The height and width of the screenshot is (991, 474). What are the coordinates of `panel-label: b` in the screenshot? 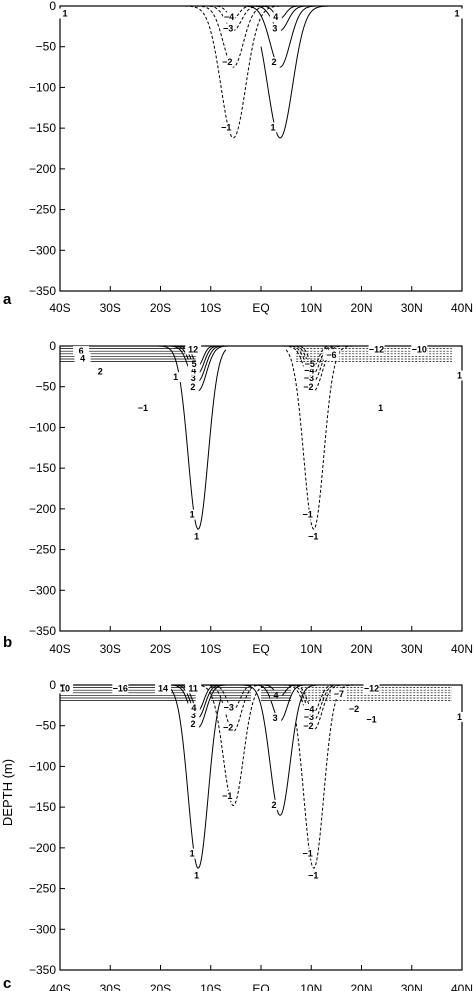 It's located at (7, 642).